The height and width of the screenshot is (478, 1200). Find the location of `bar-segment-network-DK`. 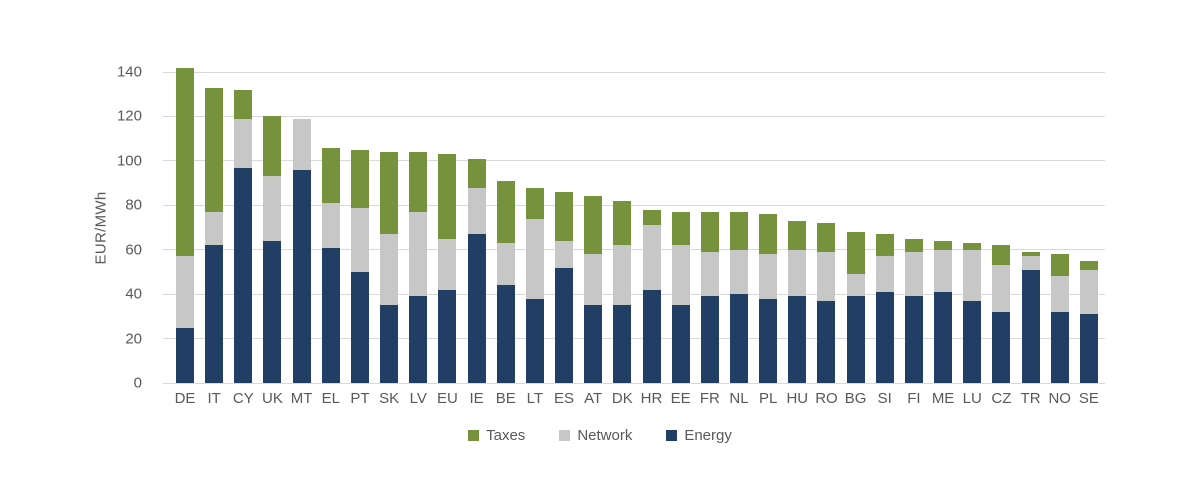

bar-segment-network-DK is located at coordinates (622, 275).